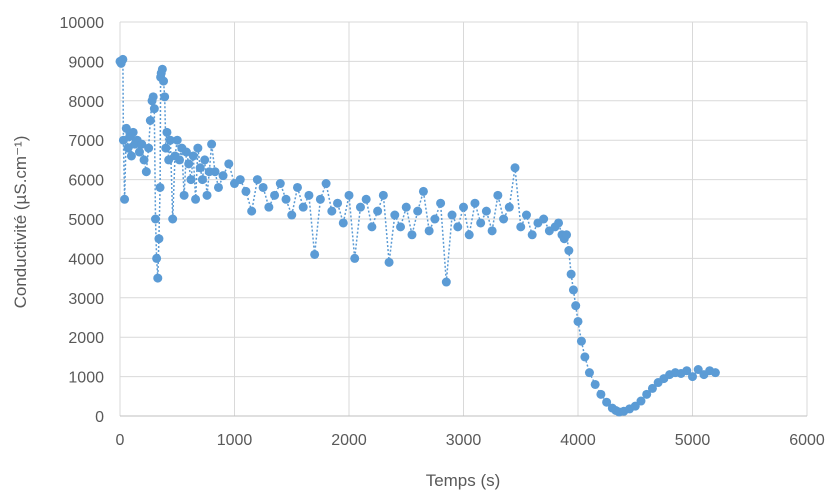  Describe the element at coordinates (807, 440) in the screenshot. I see `x-tick-label: 6000` at that location.